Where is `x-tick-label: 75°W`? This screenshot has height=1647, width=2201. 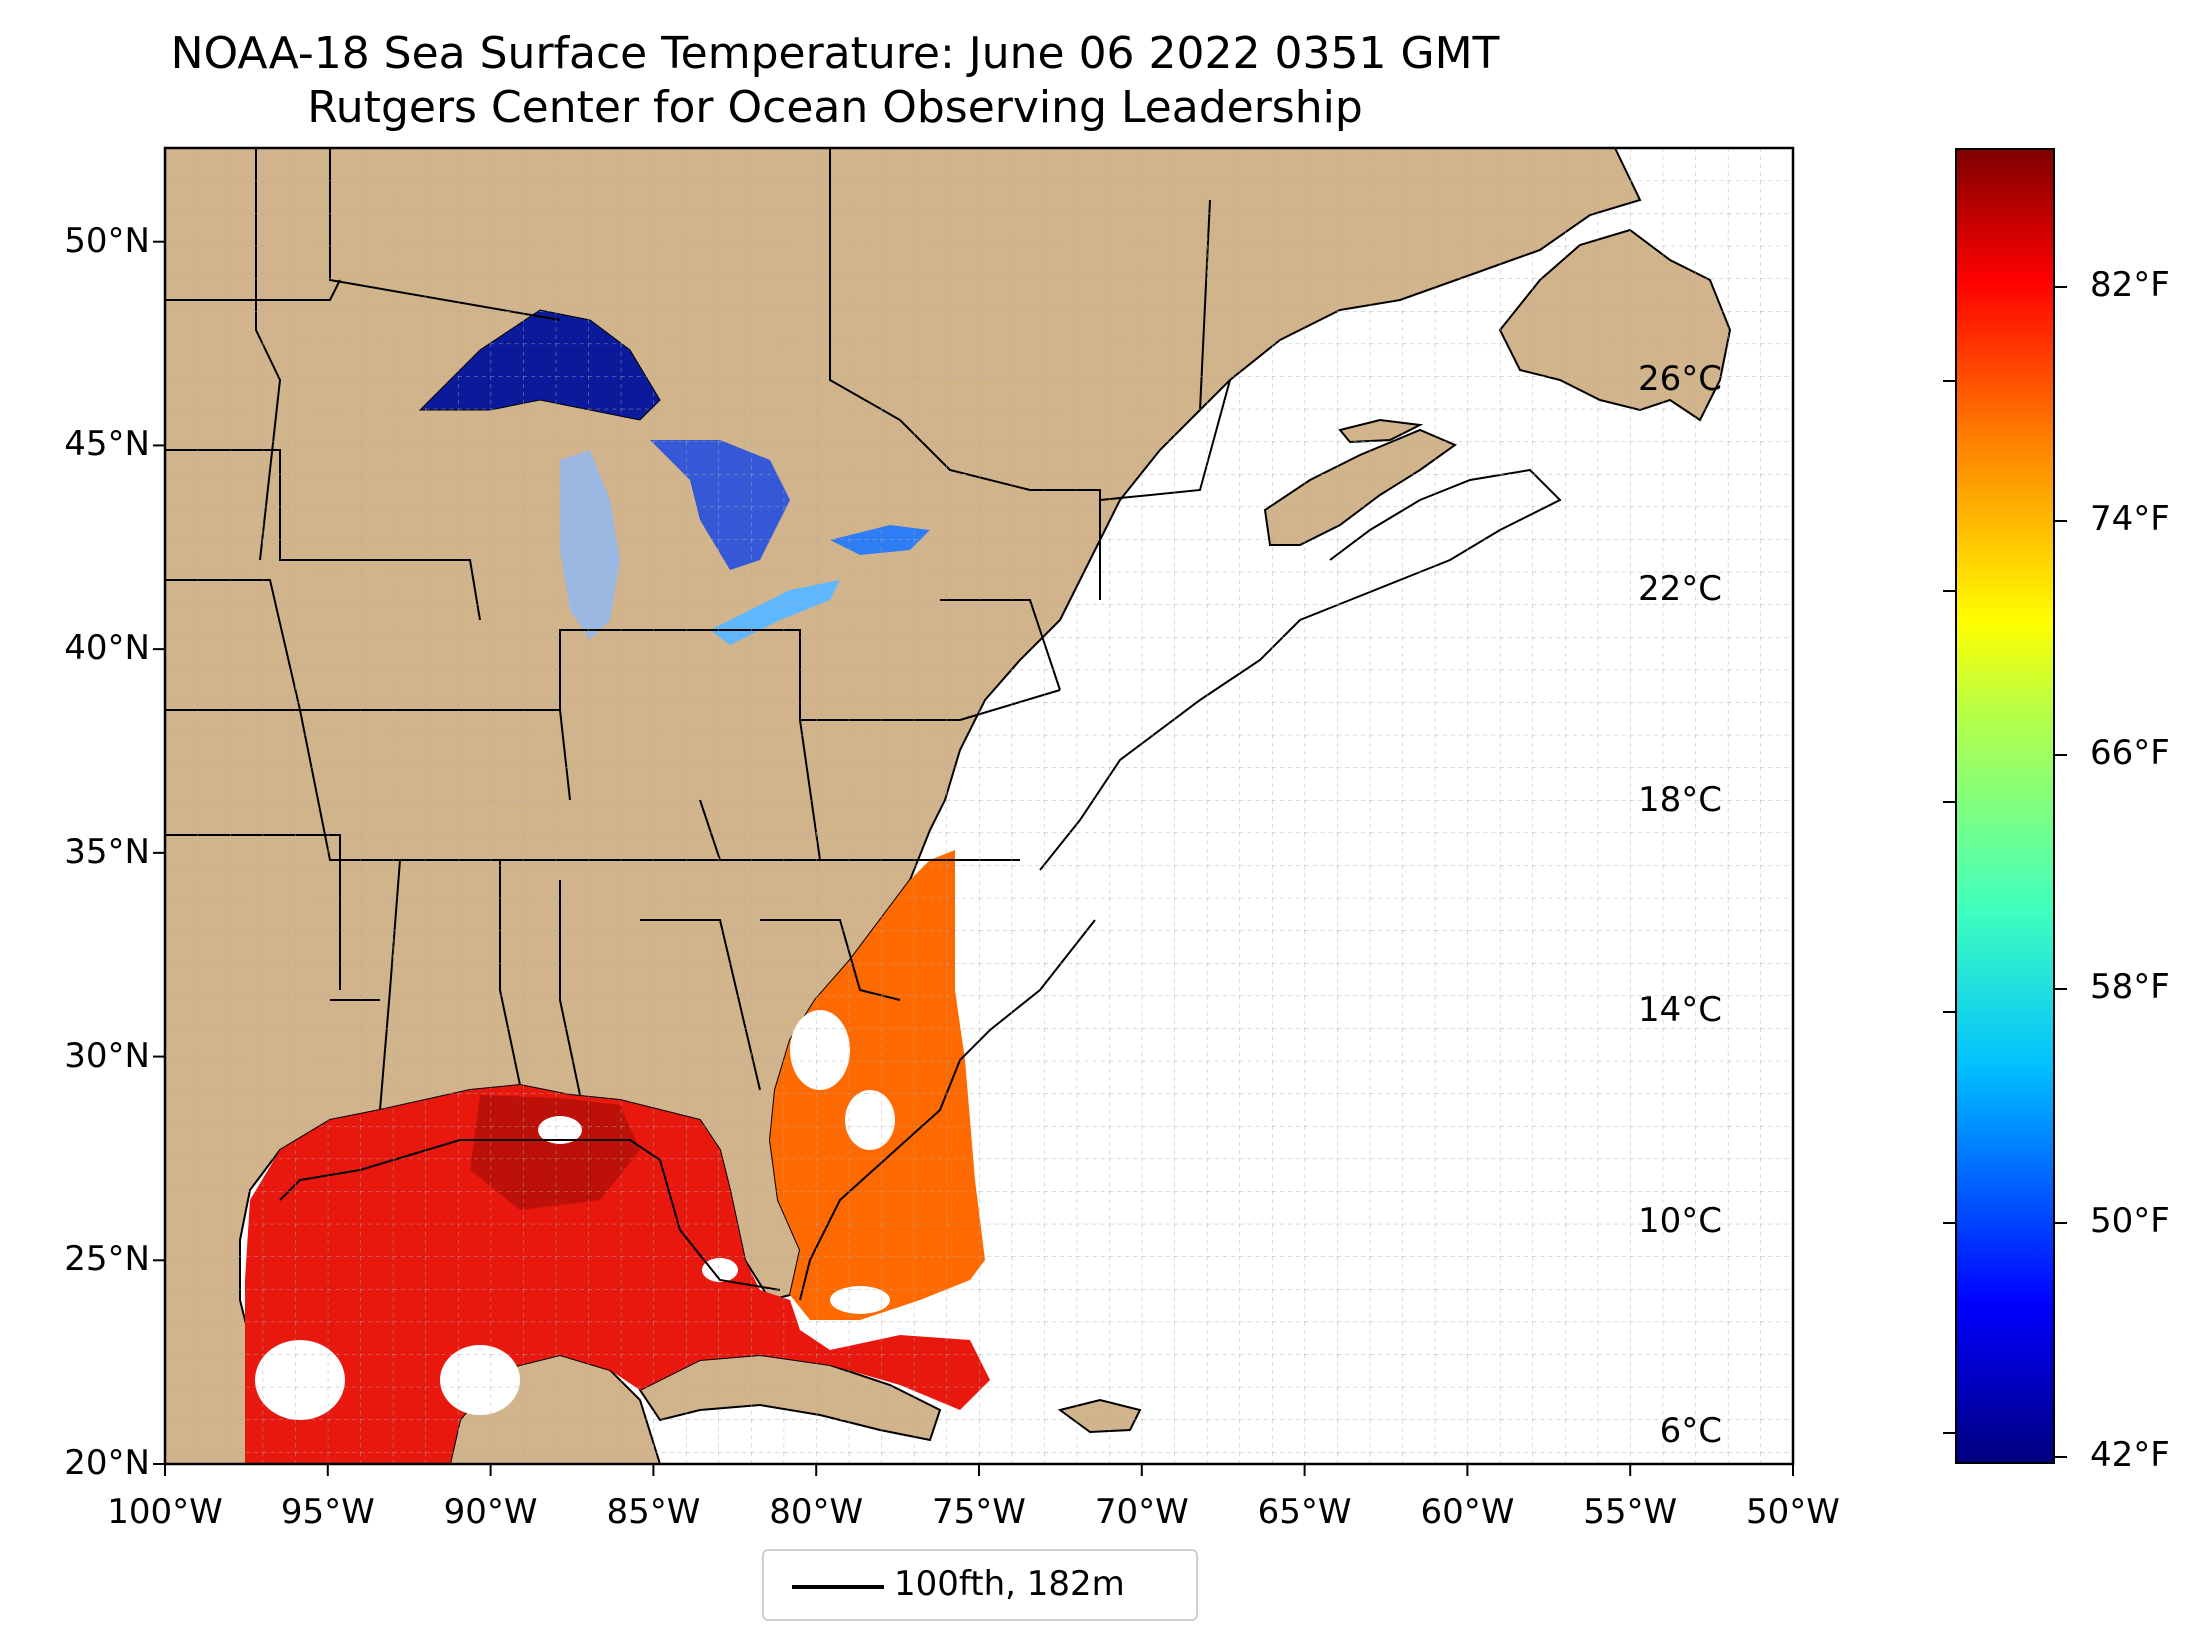
x-tick-label: 75°W is located at coordinates (979, 1512).